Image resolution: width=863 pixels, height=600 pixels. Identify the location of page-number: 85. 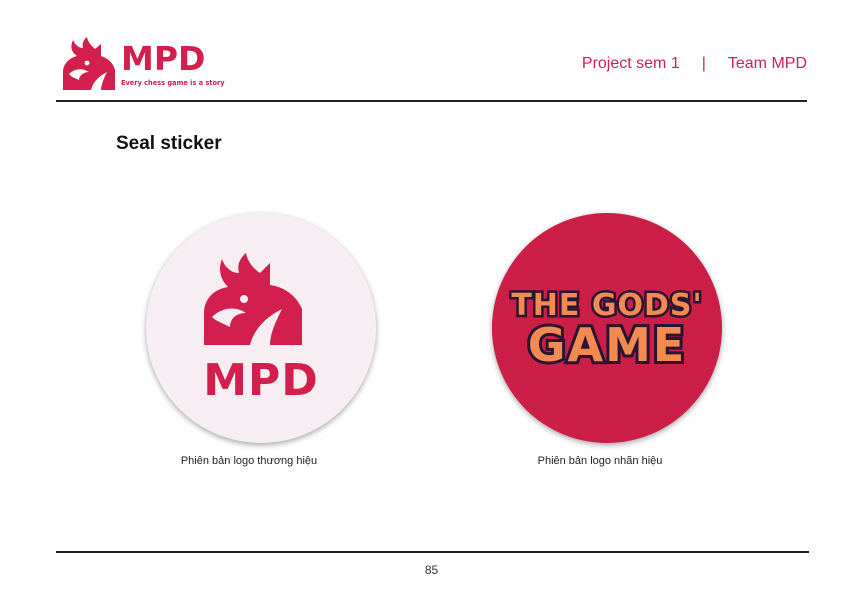
(431, 570).